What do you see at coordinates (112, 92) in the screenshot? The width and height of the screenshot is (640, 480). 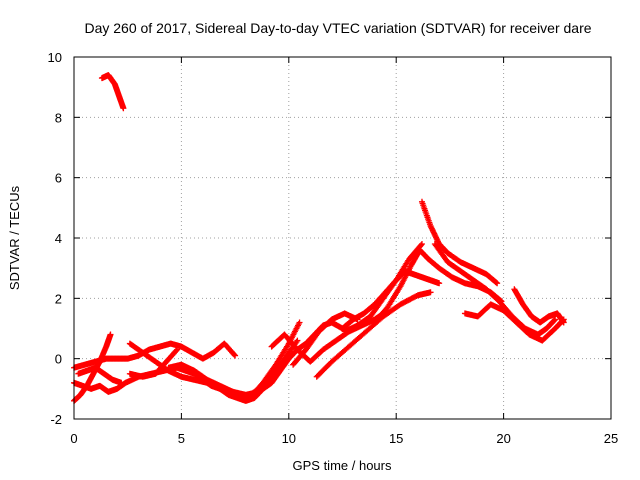 I see `series-pass-a` at bounding box center [112, 92].